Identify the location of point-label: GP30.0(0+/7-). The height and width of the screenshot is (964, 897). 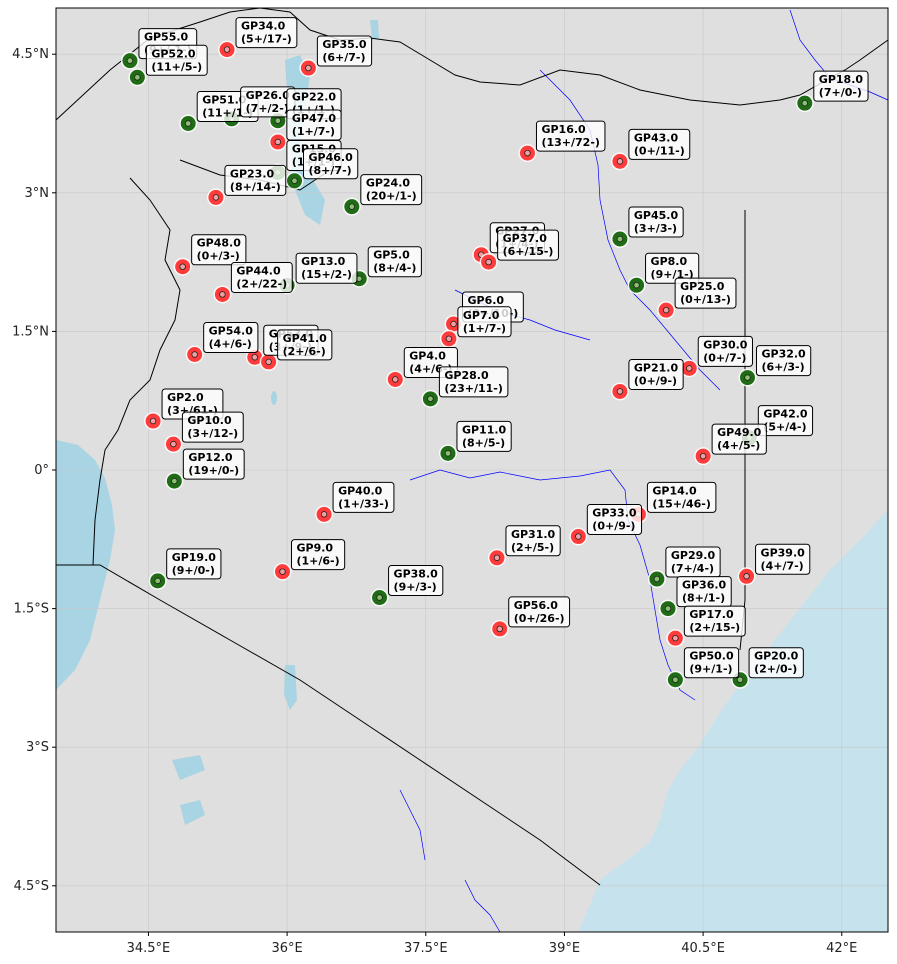
(725, 351).